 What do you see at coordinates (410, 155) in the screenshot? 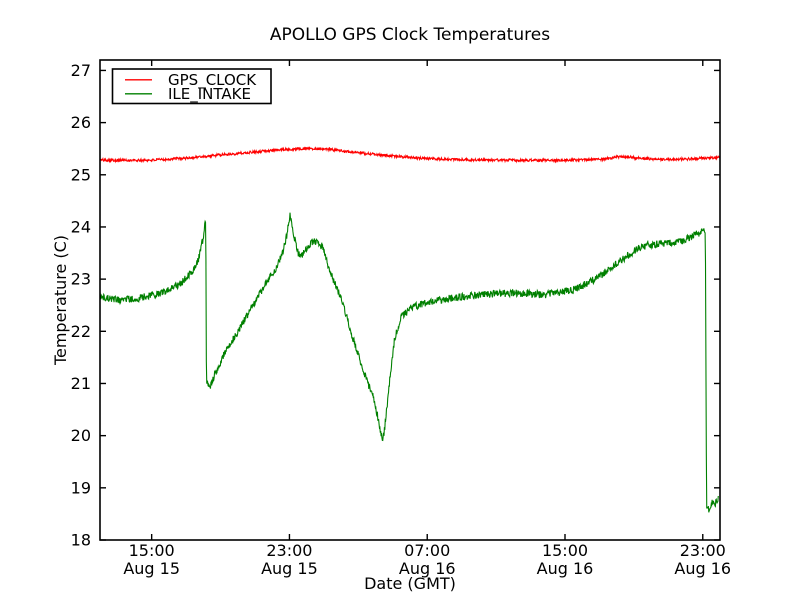
I see `series-line-gps_clock` at bounding box center [410, 155].